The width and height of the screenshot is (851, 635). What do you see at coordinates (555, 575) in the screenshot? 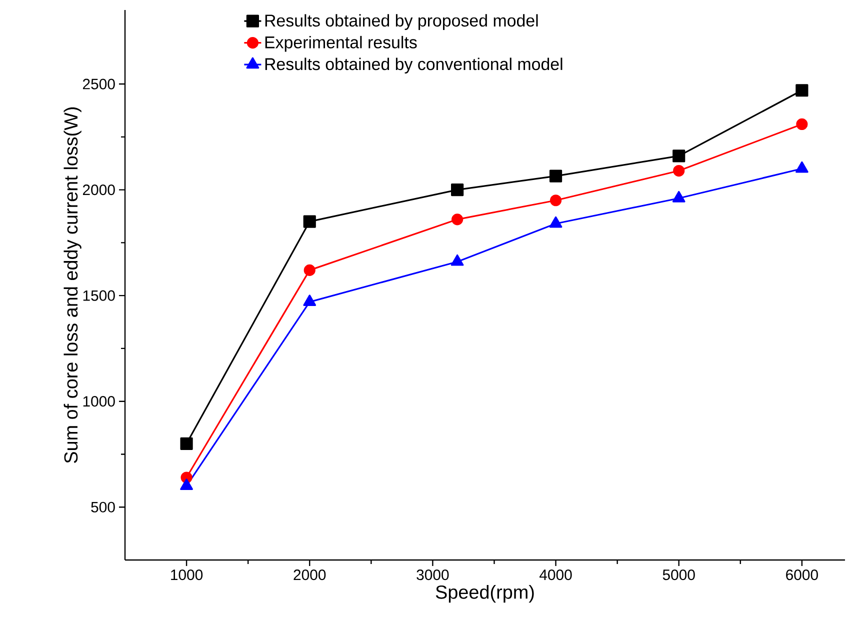
I see `x-tick-label: 4000` at bounding box center [555, 575].